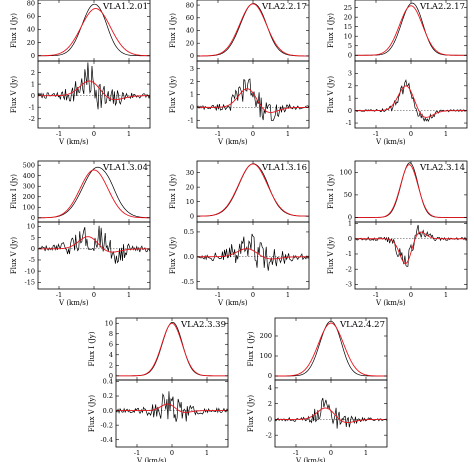 The width and height of the screenshot is (474, 462). I want to click on panel-title: VLA2.3.14, so click(442, 168).